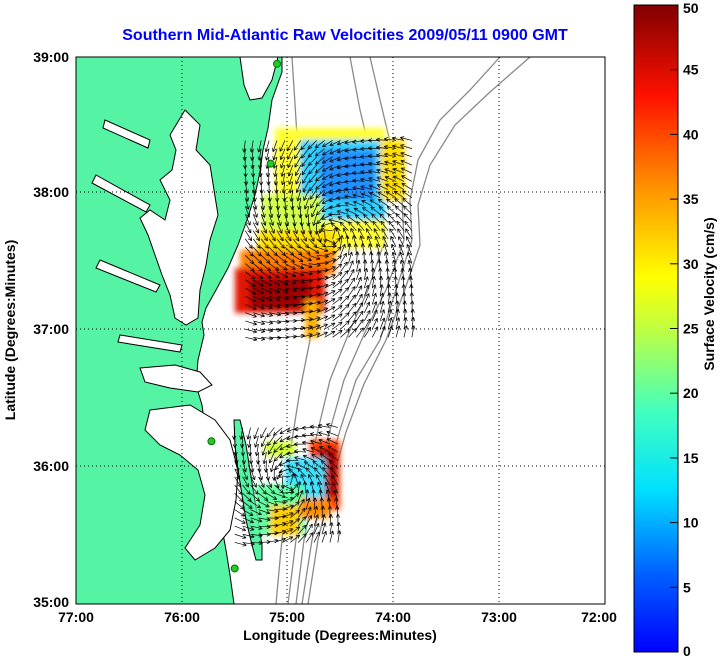 The width and height of the screenshot is (724, 659). What do you see at coordinates (691, 523) in the screenshot?
I see `colorbar-tick-label: 10` at bounding box center [691, 523].